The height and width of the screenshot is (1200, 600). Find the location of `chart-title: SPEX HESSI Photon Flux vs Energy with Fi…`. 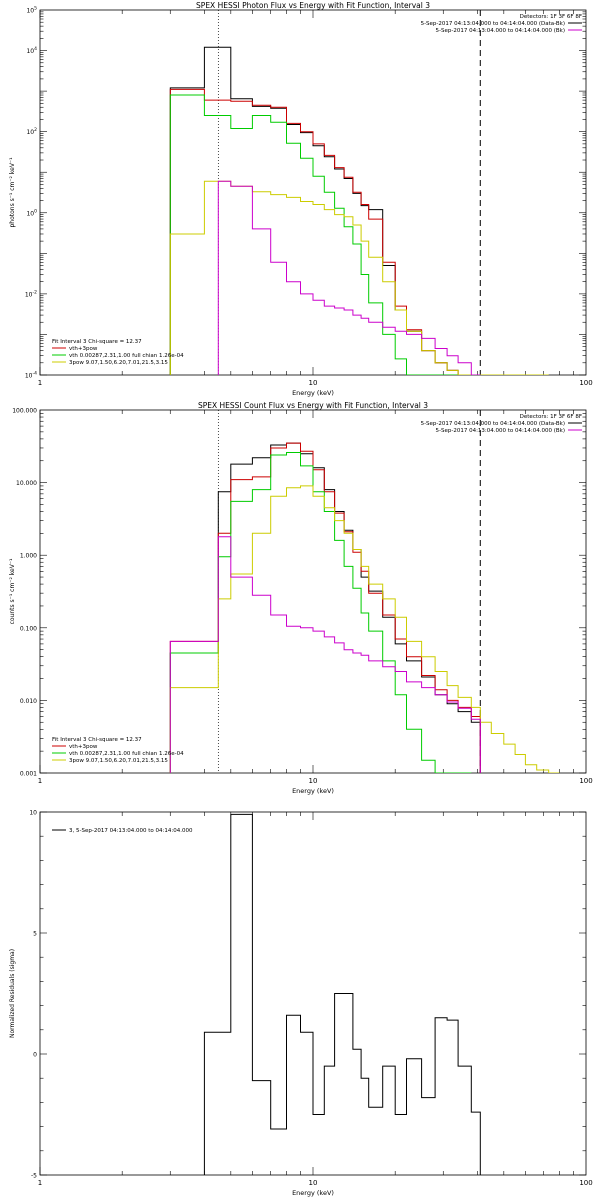

chart-title: SPEX HESSI Photon Flux vs Energy with Fi… is located at coordinates (313, 5).